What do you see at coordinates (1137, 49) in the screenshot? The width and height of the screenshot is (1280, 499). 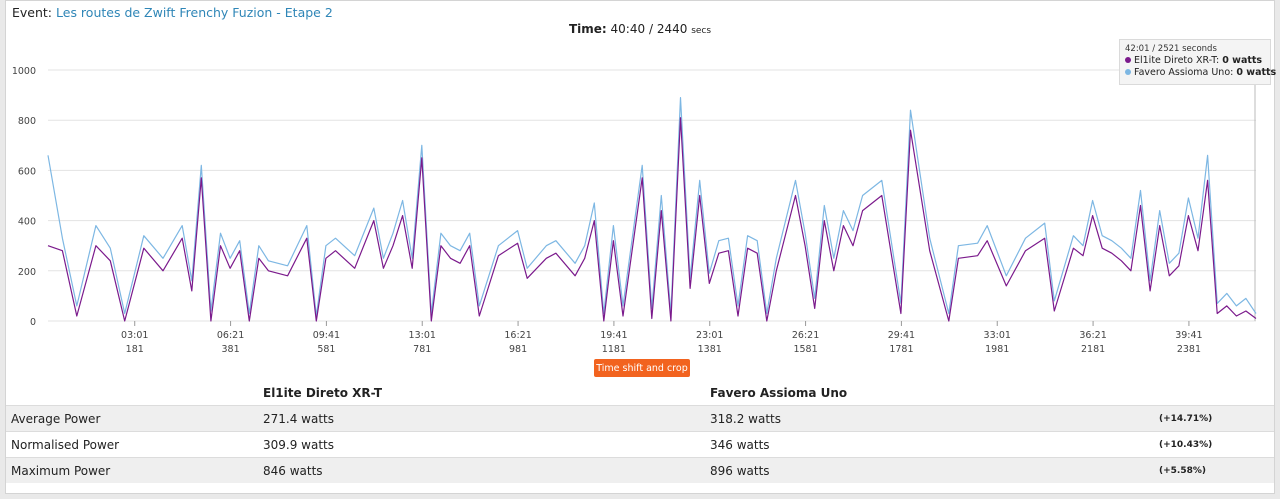 I see `tooltip-time: 42:01` at bounding box center [1137, 49].